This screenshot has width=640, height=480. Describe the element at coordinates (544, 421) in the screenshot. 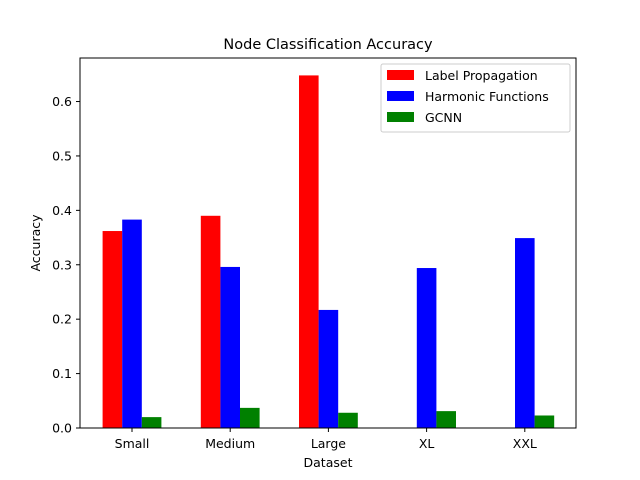

I see `bar-gcnn-xxl` at that location.